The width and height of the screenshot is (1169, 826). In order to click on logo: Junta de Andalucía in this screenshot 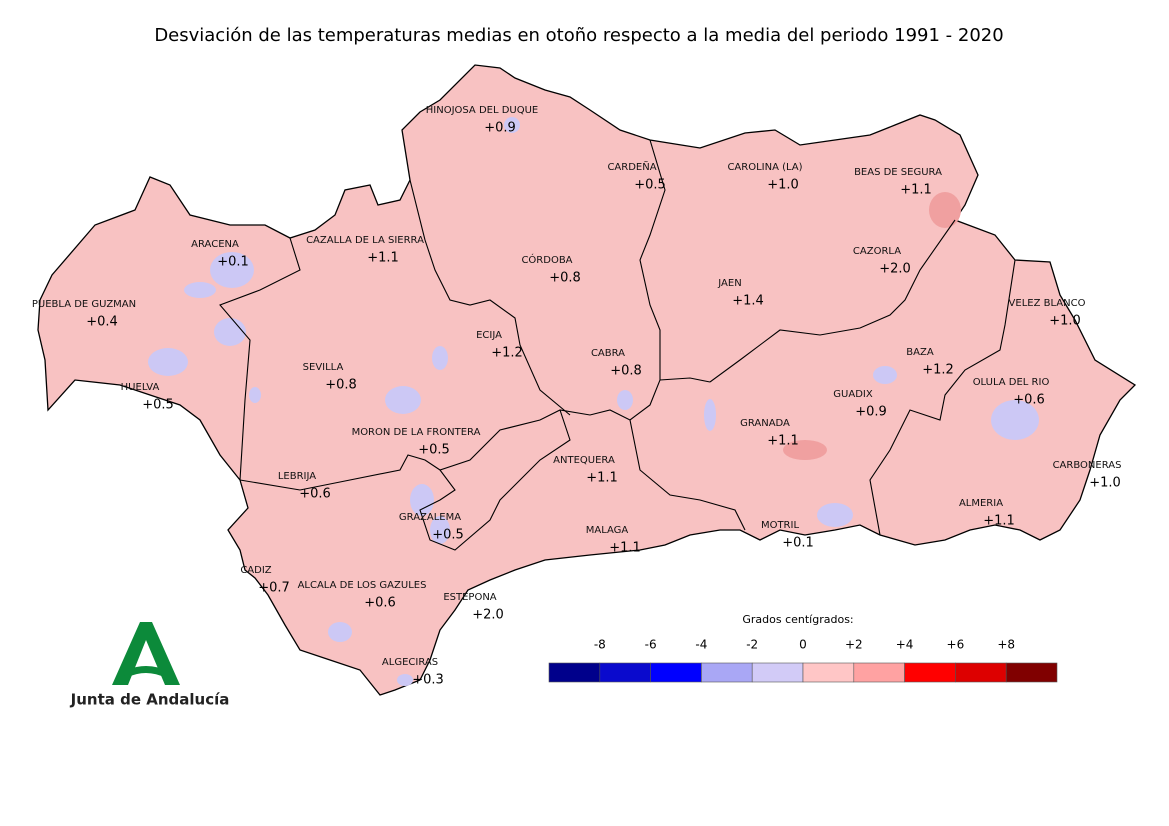, I will do `click(150, 665)`.